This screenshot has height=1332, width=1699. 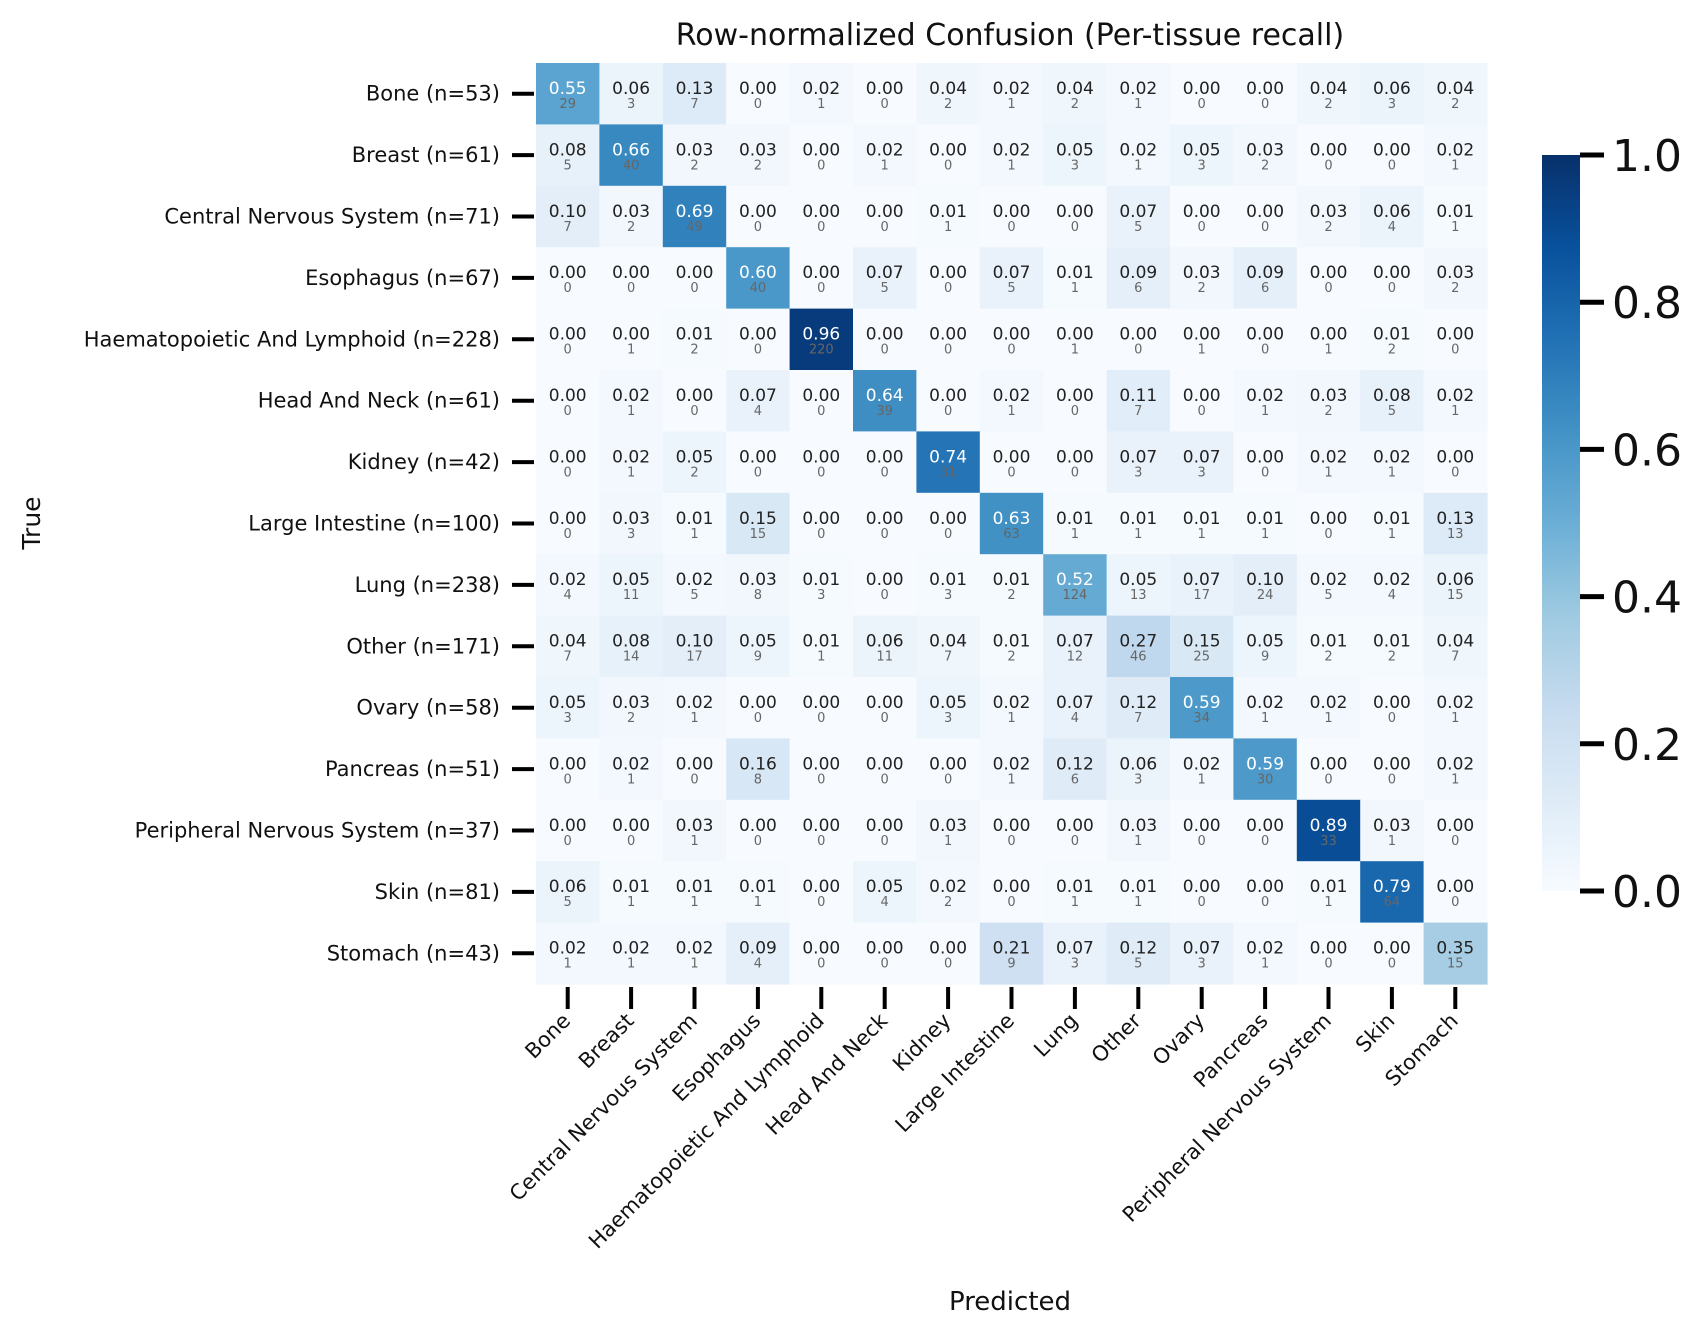 What do you see at coordinates (1265, 657) in the screenshot?
I see `cell-count-label: 9` at bounding box center [1265, 657].